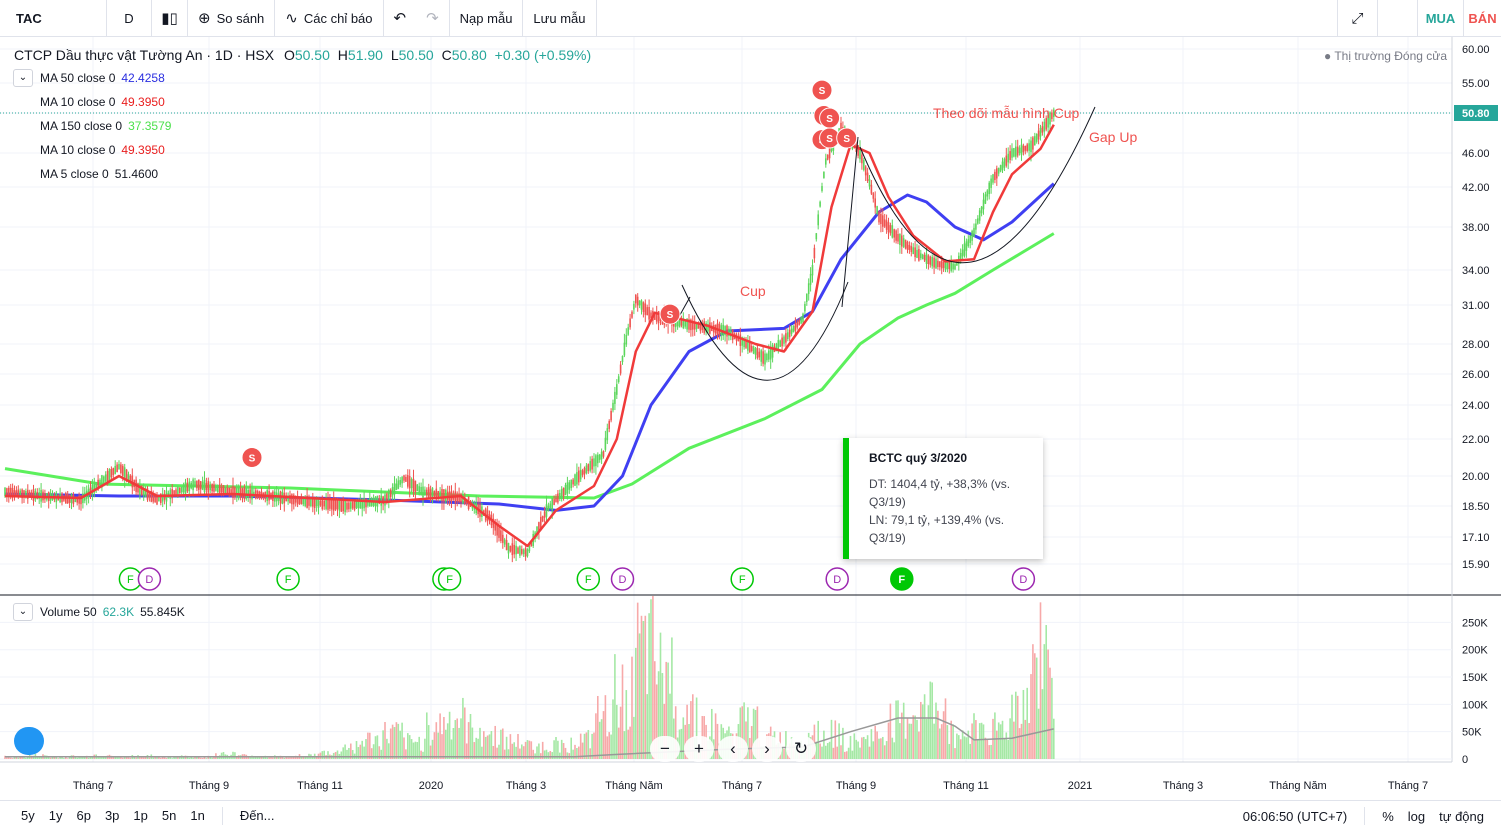 The width and height of the screenshot is (1501, 830). I want to click on scroll-left-button: ‹, so click(733, 749).